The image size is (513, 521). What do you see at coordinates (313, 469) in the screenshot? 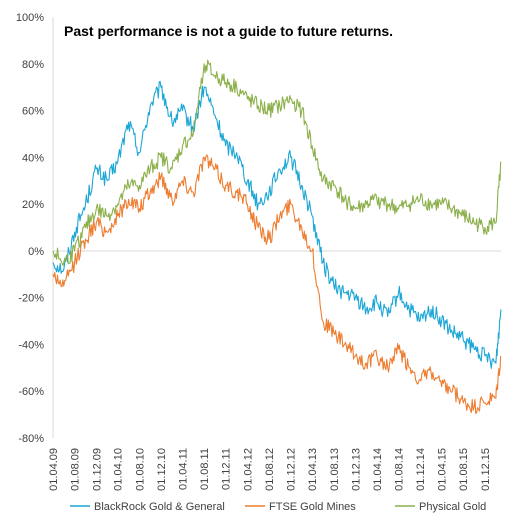
I see `x-tick-label: 01.04.13` at bounding box center [313, 469].